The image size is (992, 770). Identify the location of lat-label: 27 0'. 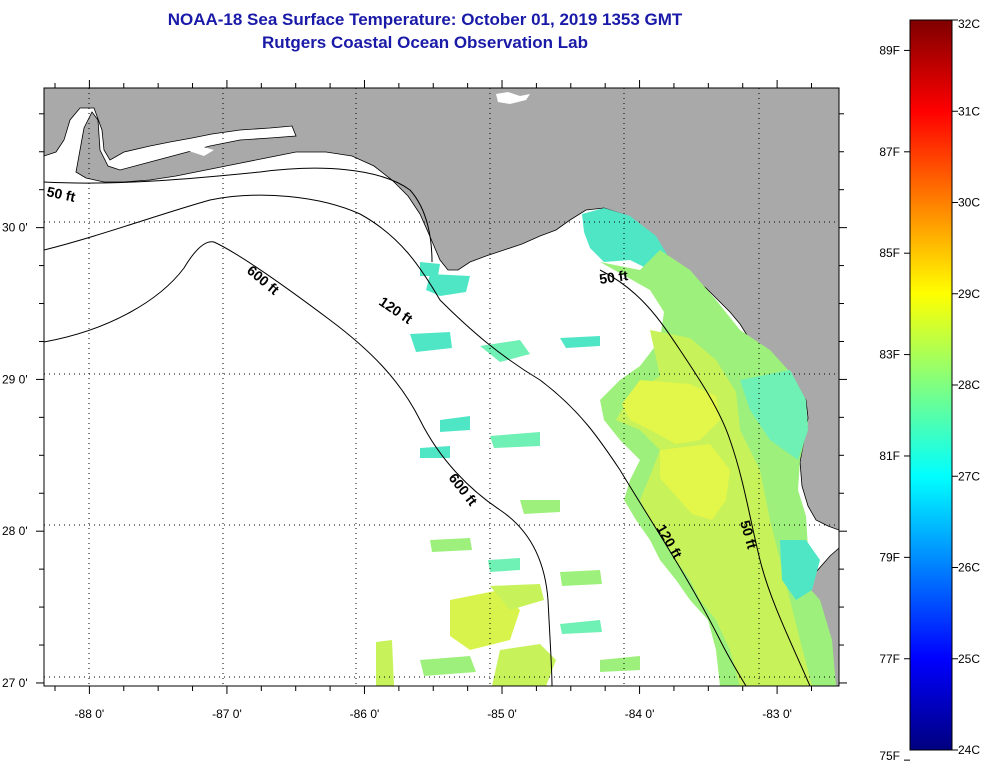
(15, 683).